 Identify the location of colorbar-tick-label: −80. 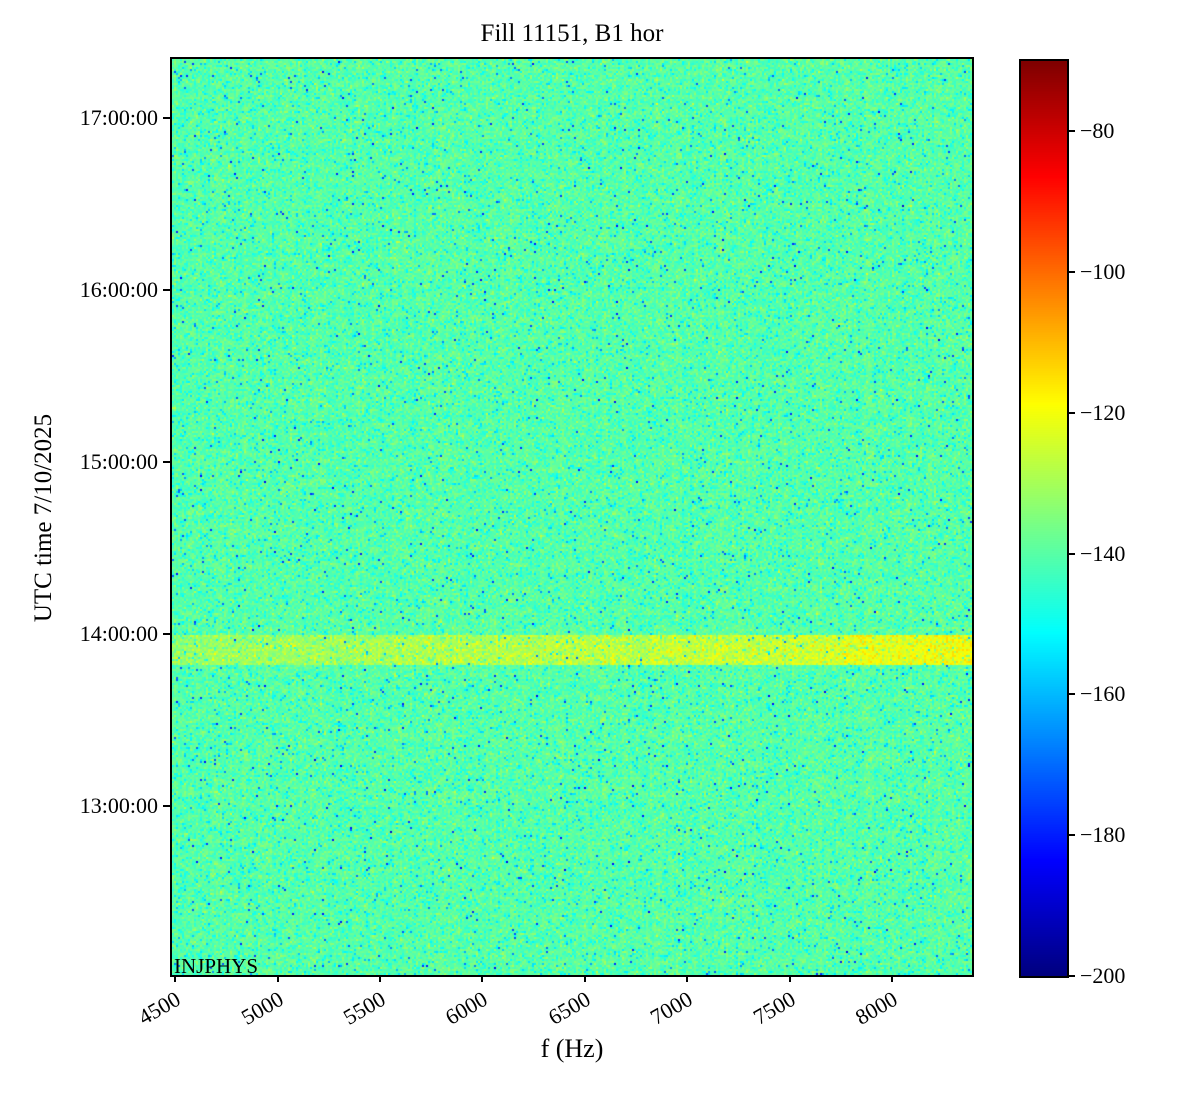
(1097, 131).